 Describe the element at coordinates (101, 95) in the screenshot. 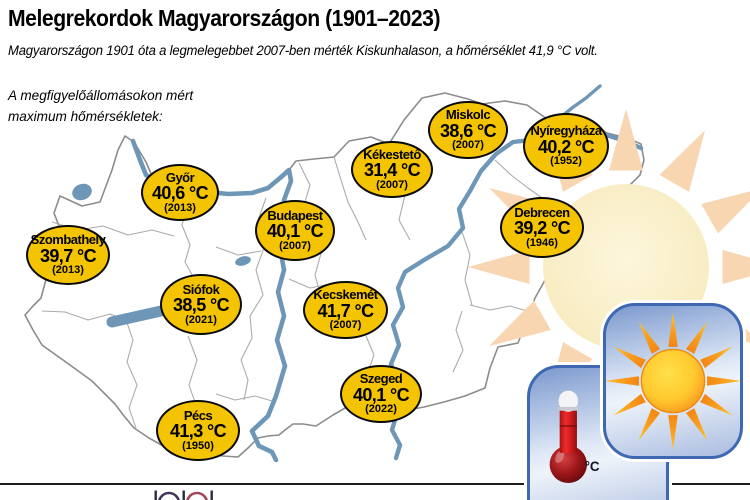

I see `note-line-1: A megfigyelőállomásokon mért` at that location.